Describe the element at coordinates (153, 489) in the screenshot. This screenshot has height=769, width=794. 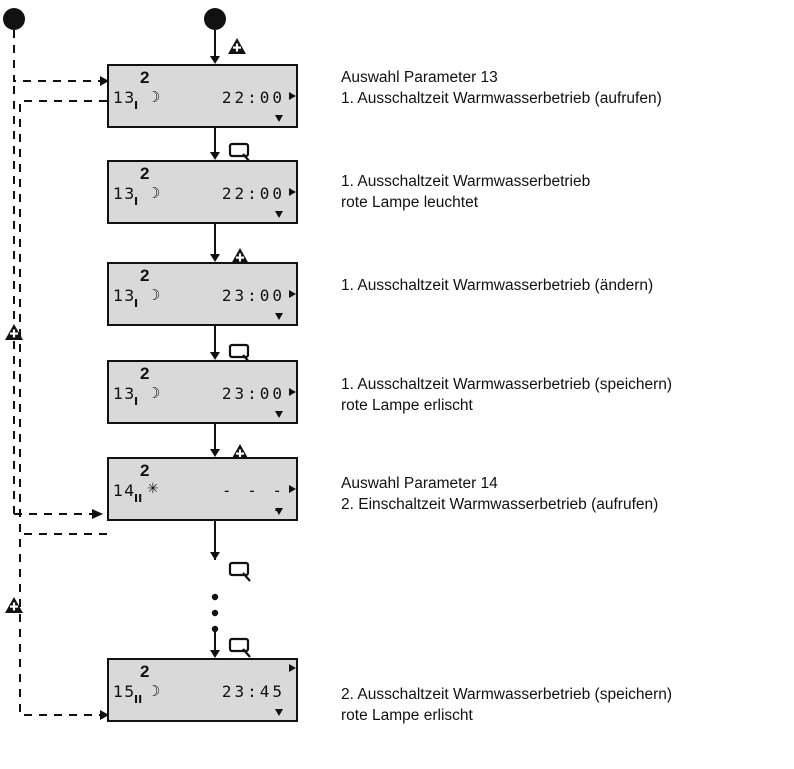
I see `sun-icon: ✳` at that location.